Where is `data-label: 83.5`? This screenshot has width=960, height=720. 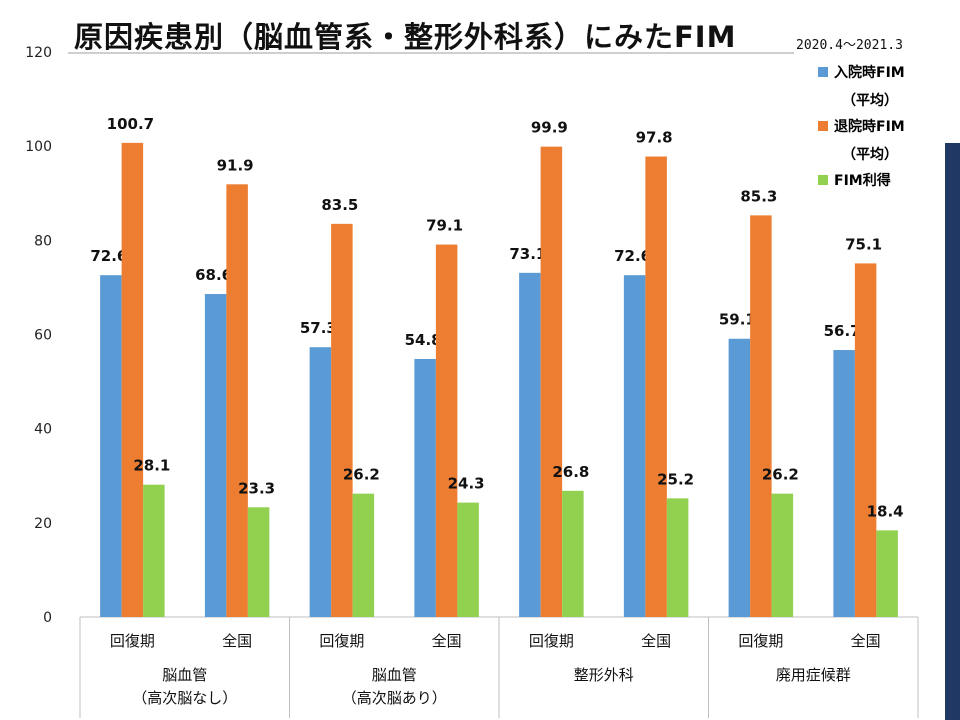
data-label: 83.5 is located at coordinates (339, 205).